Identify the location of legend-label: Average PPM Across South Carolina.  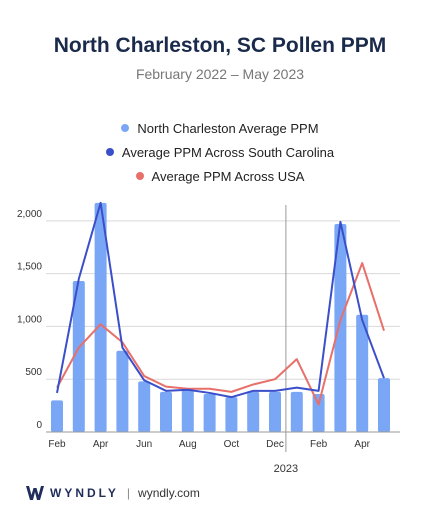
(228, 152).